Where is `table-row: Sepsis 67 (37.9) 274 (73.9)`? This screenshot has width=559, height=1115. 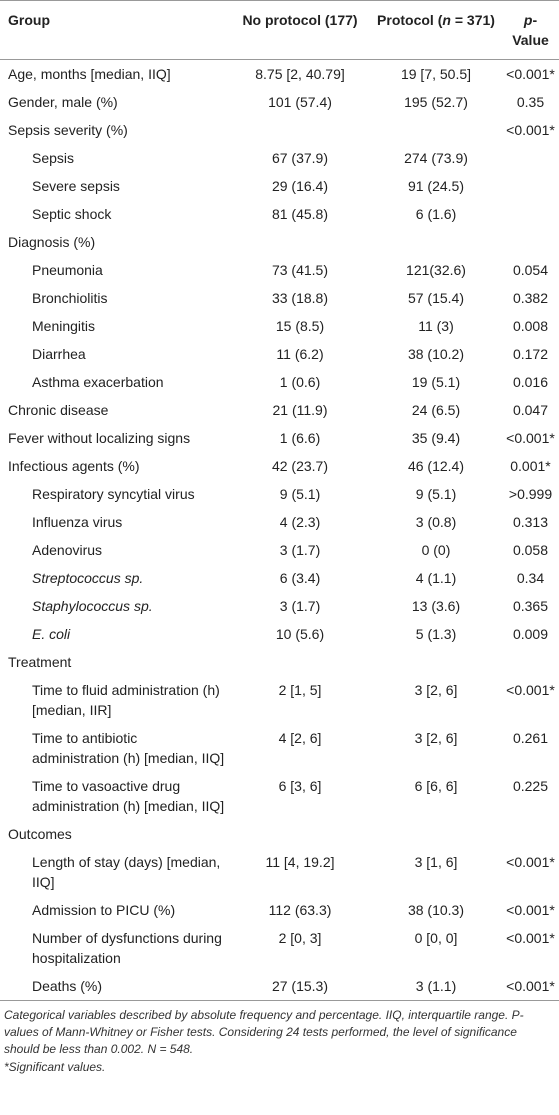 table-row: Sepsis 67 (37.9) 274 (73.9) is located at coordinates (279, 158).